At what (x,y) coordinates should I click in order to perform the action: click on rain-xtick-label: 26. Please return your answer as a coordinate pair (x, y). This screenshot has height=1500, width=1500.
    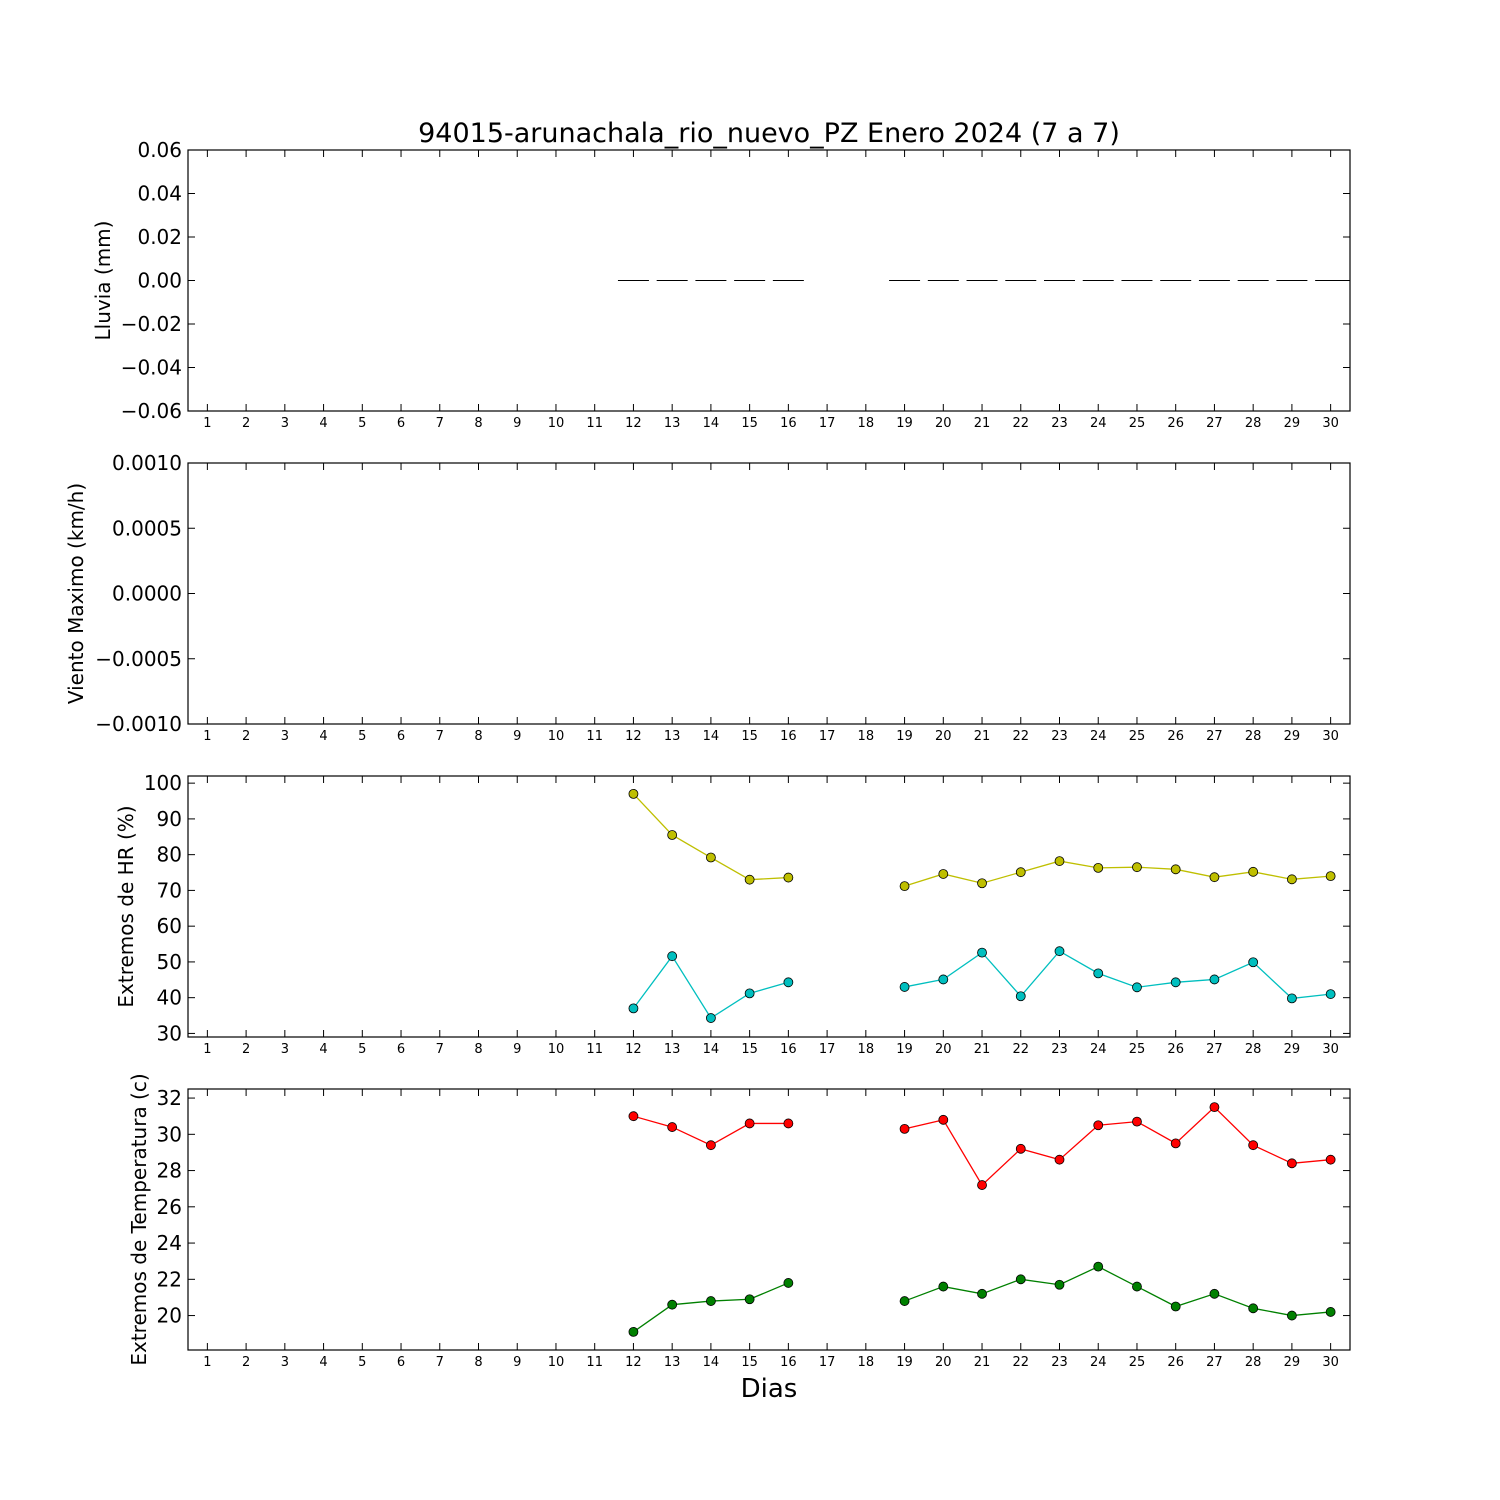
    Looking at the image, I should click on (1175, 423).